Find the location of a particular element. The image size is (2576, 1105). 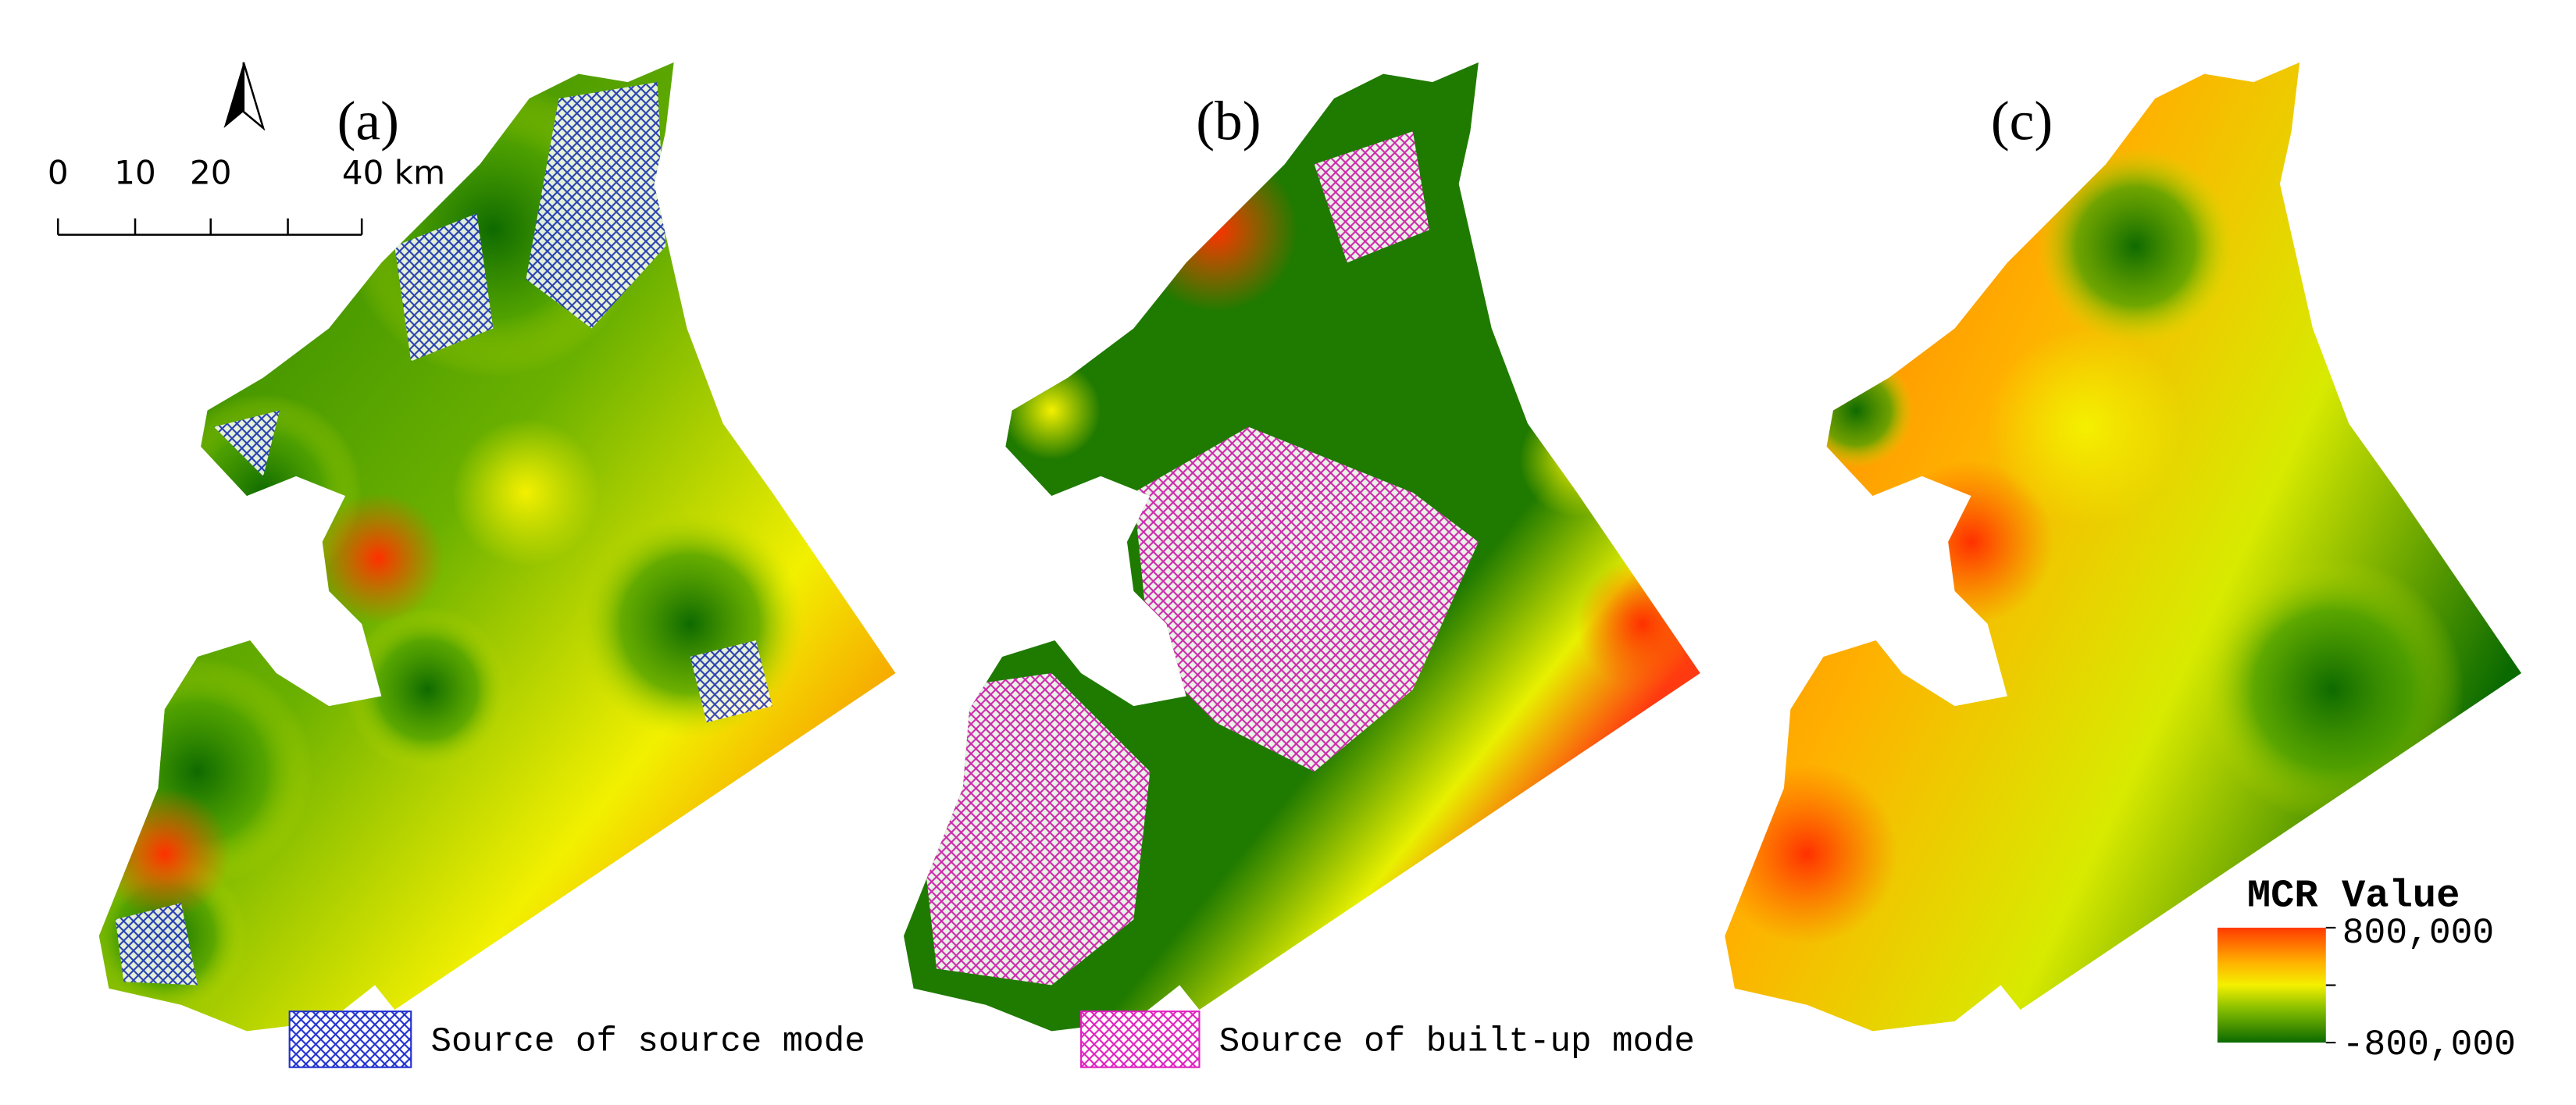

legend-label: Source of built-up mode is located at coordinates (1457, 1042).